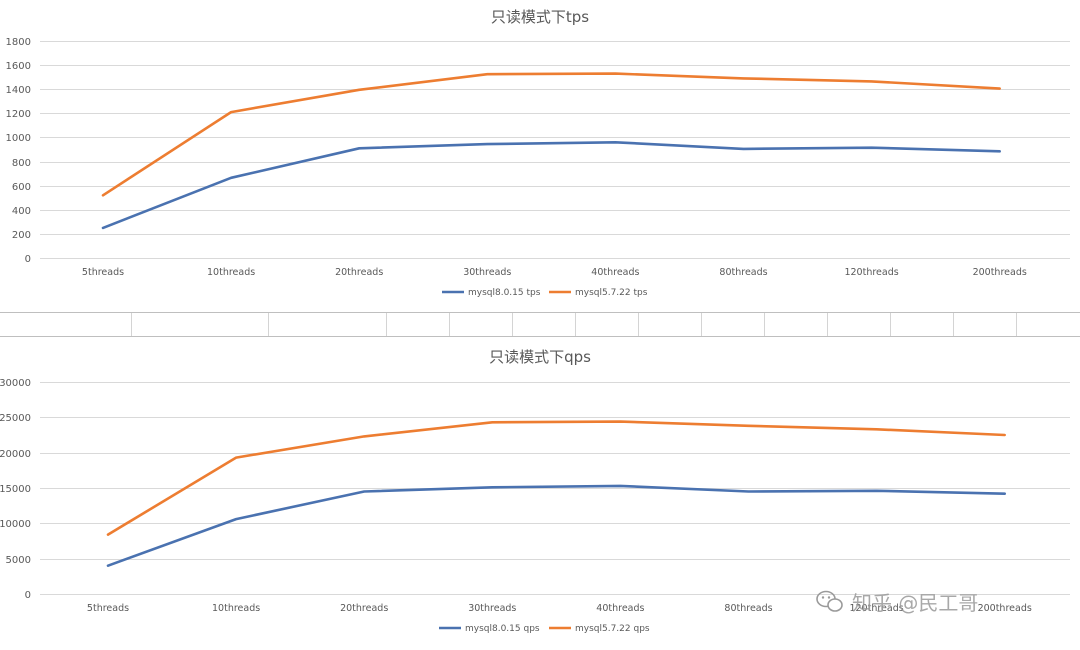 This screenshot has width=1080, height=650. Describe the element at coordinates (504, 293) in the screenshot. I see `legend-label: mysql8.0.15 tps` at that location.